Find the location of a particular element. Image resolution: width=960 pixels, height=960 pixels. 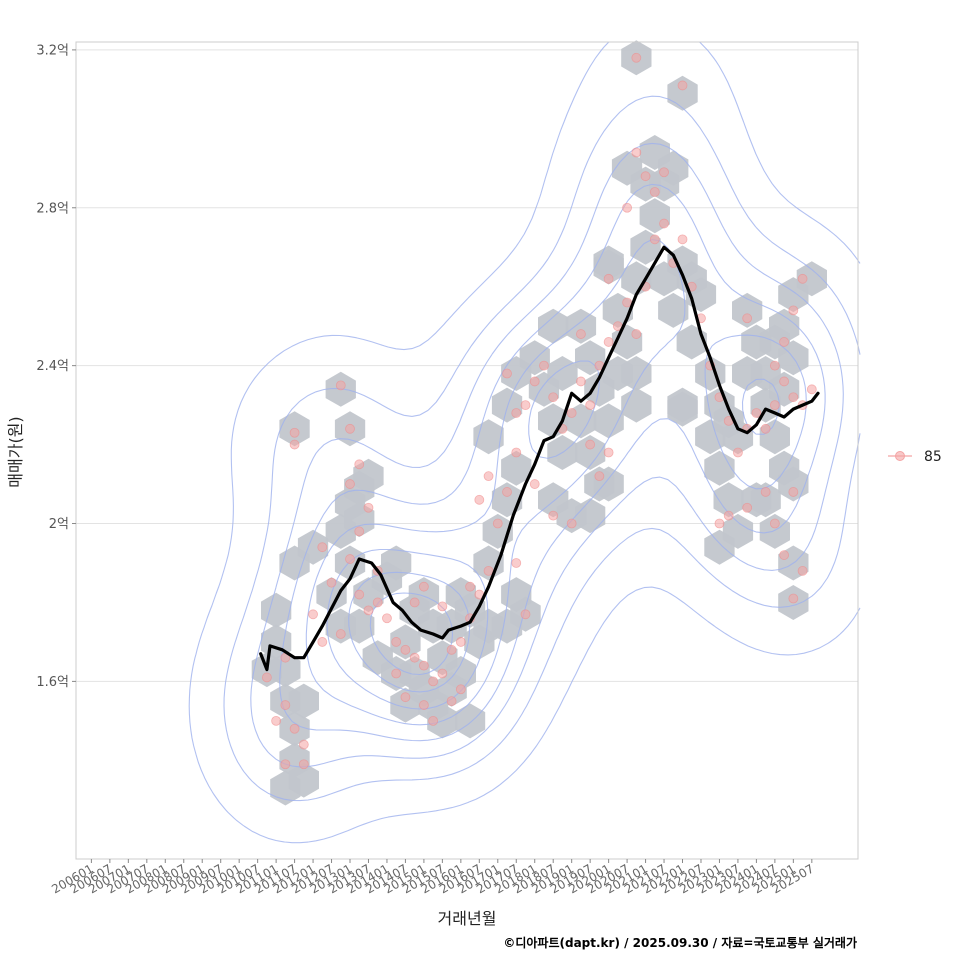

y-tick-label: 2억 is located at coordinates (59, 524).